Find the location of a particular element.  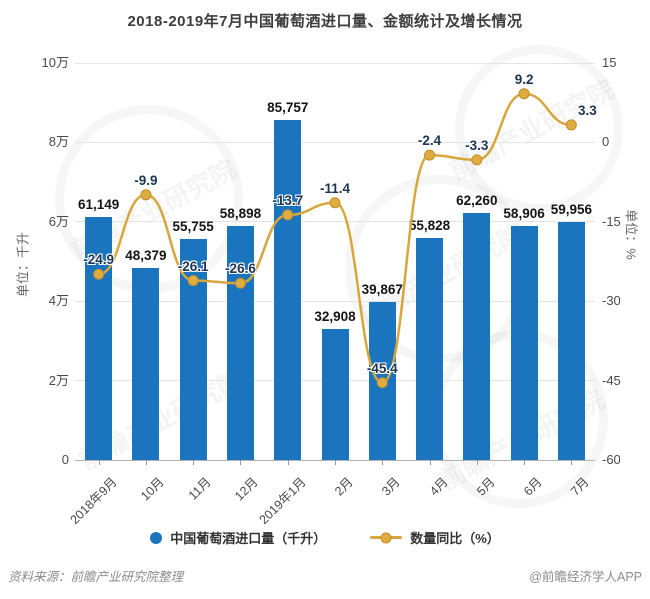

source-note: 资料来源：前瞻产业研究院整理 is located at coordinates (96, 577).